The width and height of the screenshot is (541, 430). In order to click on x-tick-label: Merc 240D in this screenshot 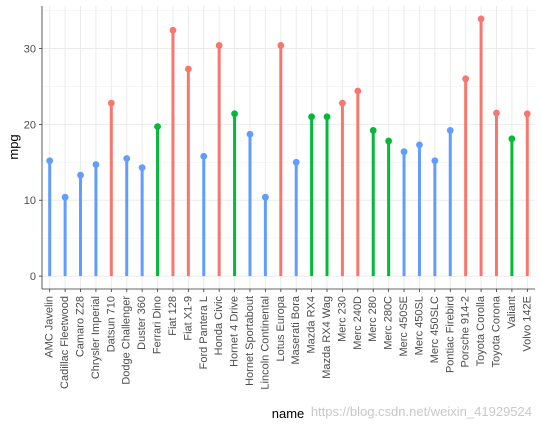, I will do `click(358, 323)`.